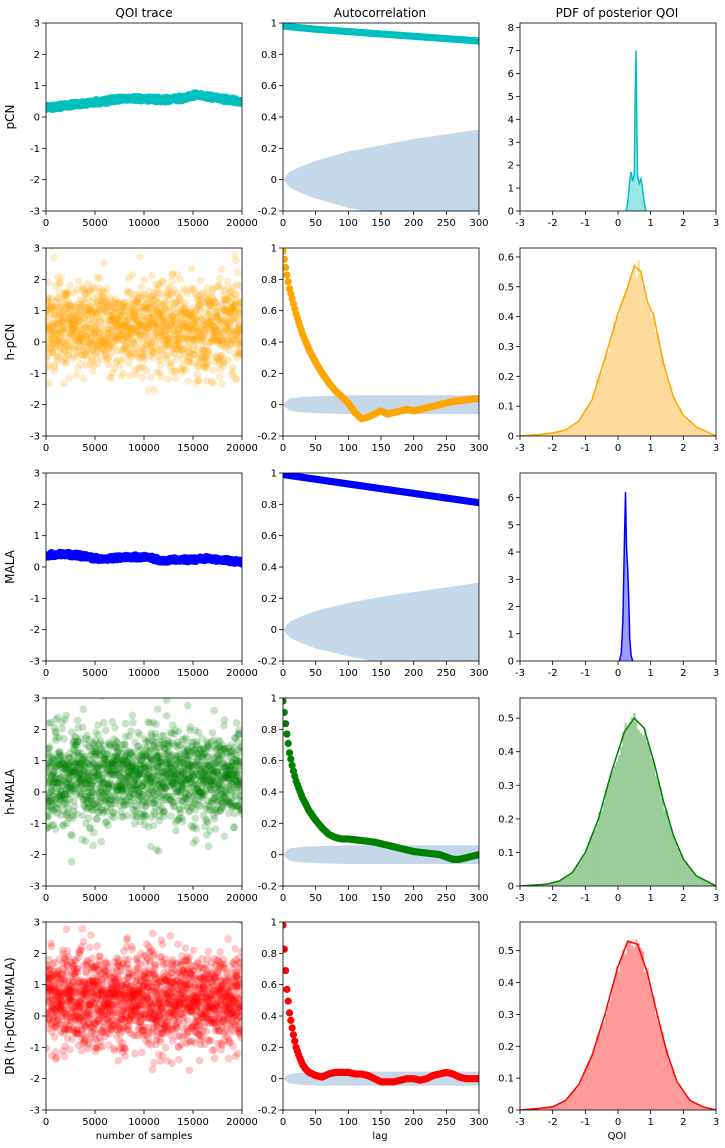 This screenshot has height=1148, width=725. Describe the element at coordinates (511, 143) in the screenshot. I see `pdf-0-ytick-label-3: 3` at that location.